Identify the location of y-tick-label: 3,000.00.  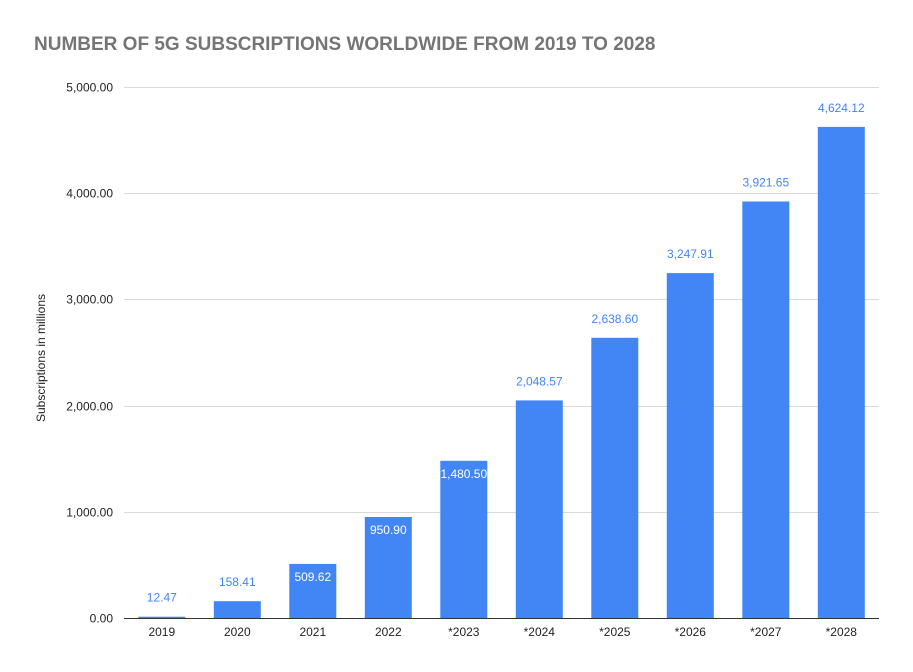
(89, 300).